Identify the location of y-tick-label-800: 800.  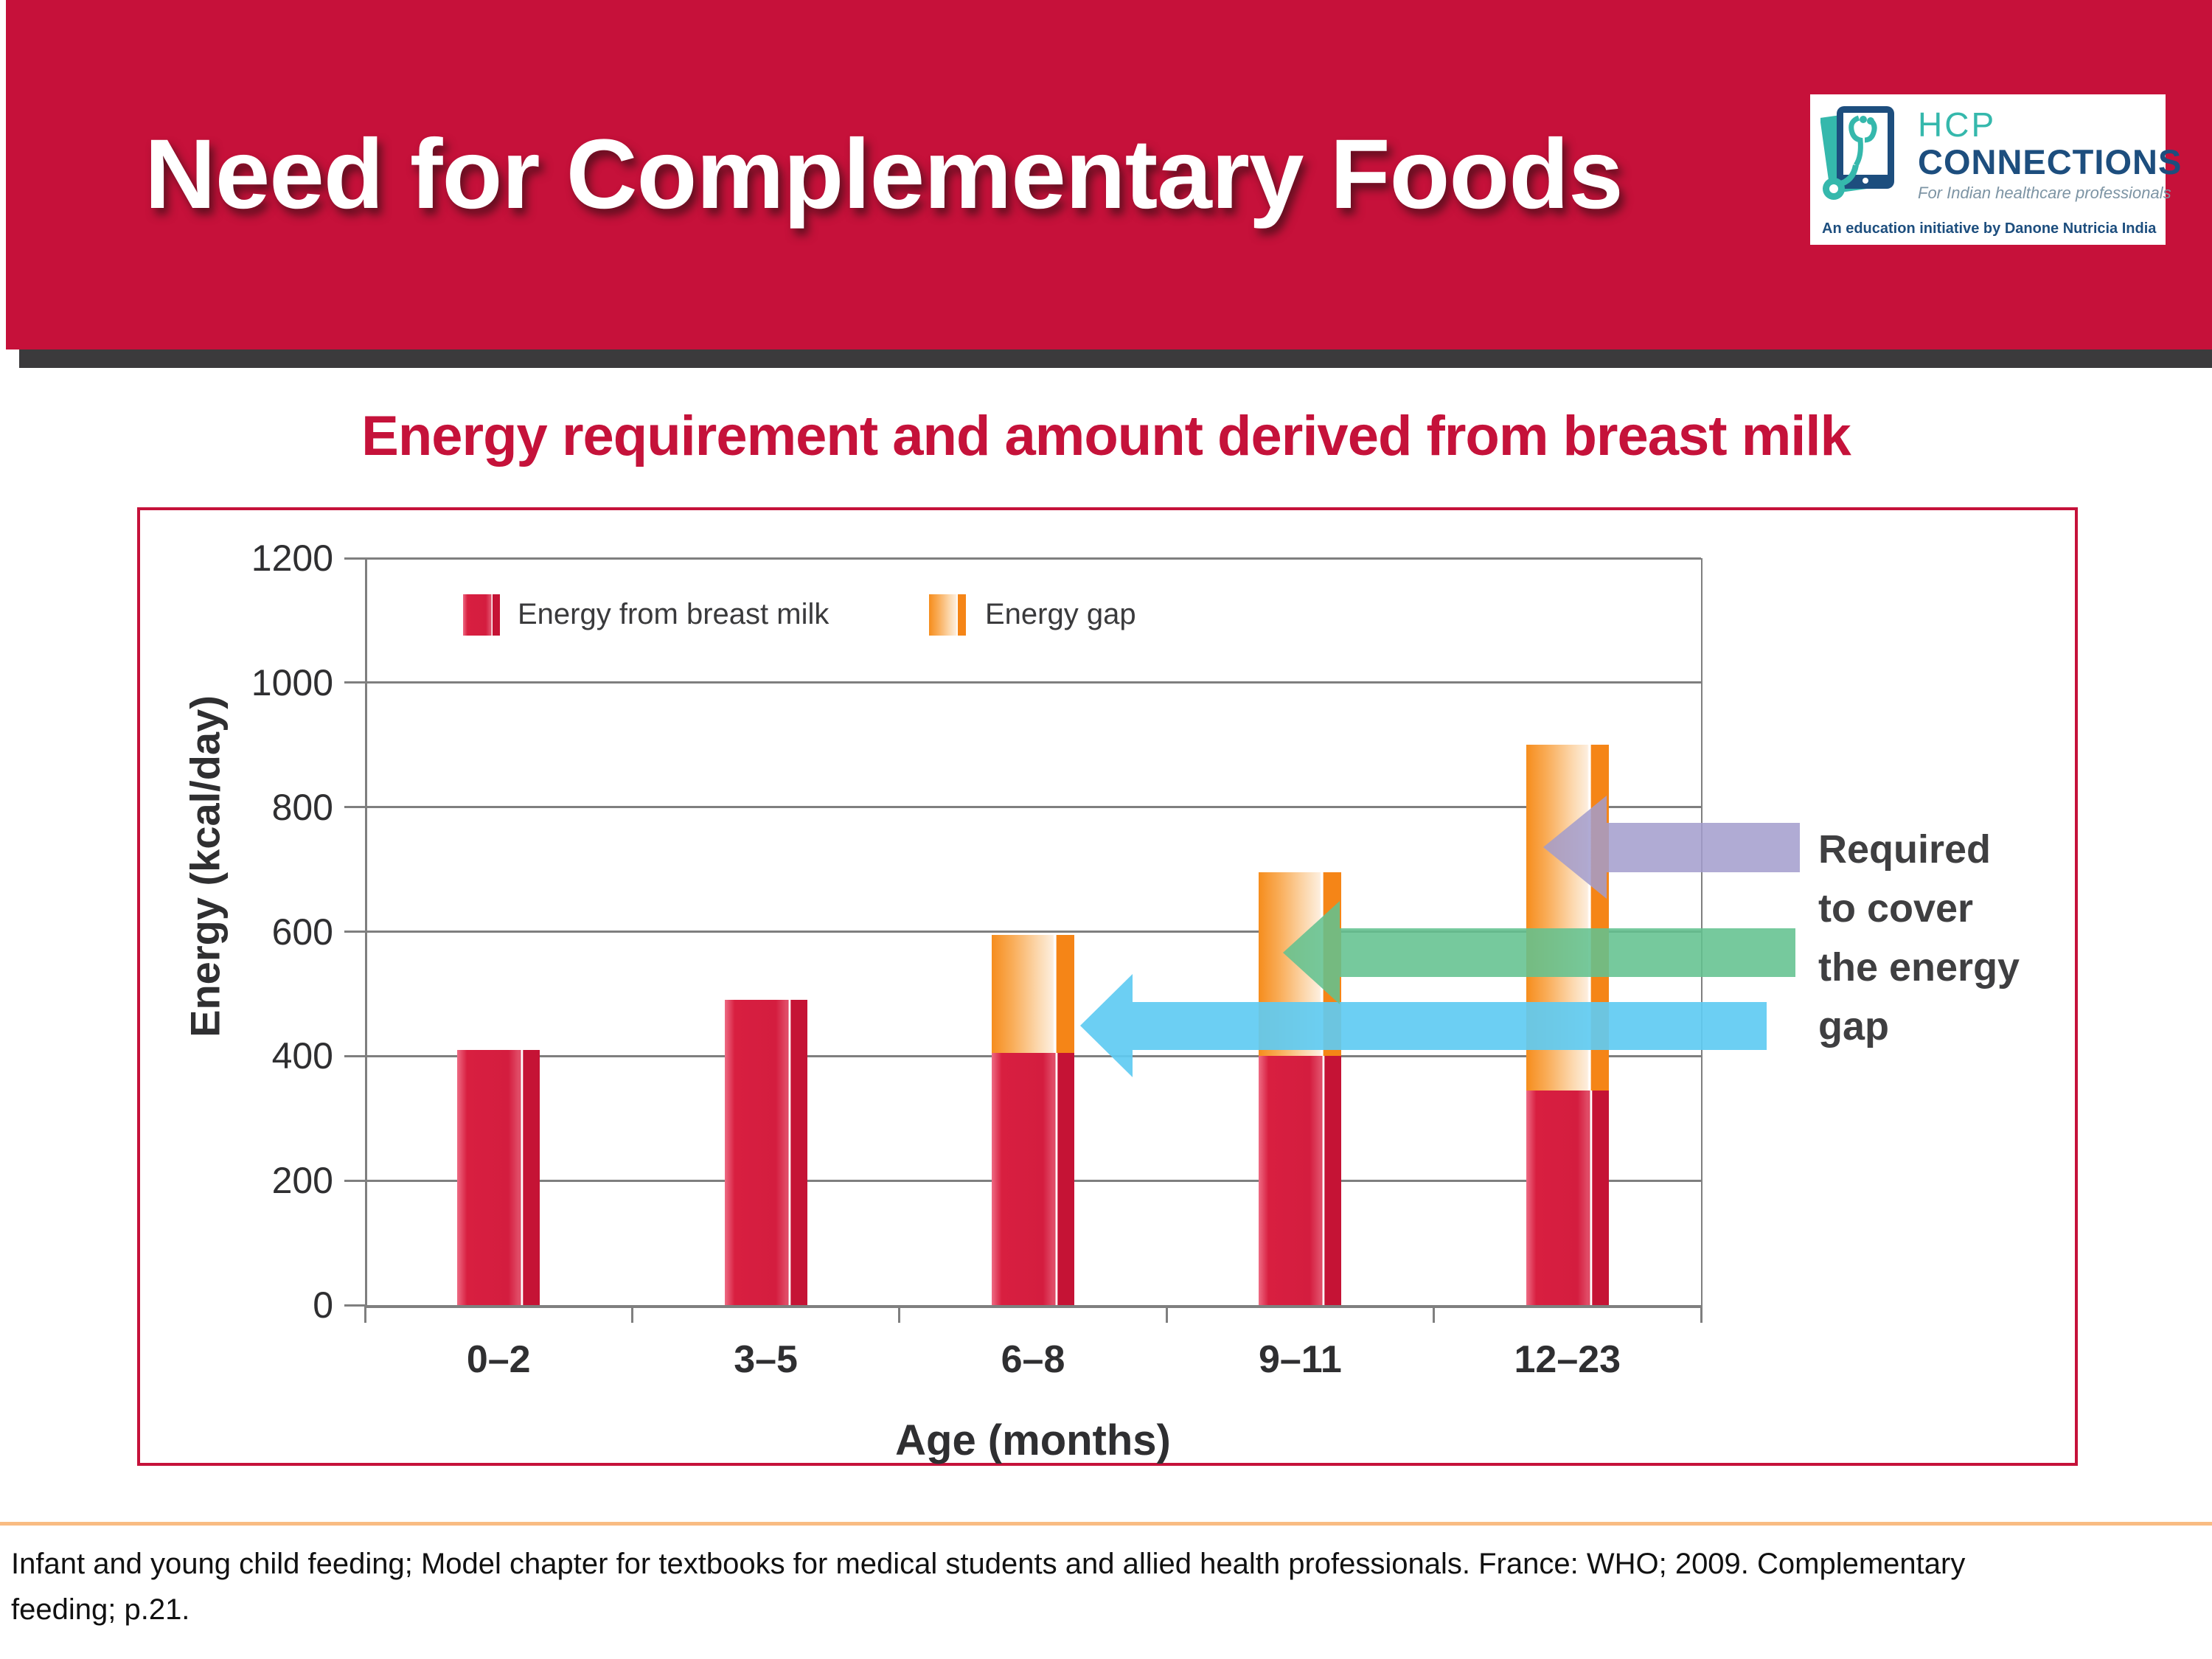
(302, 807).